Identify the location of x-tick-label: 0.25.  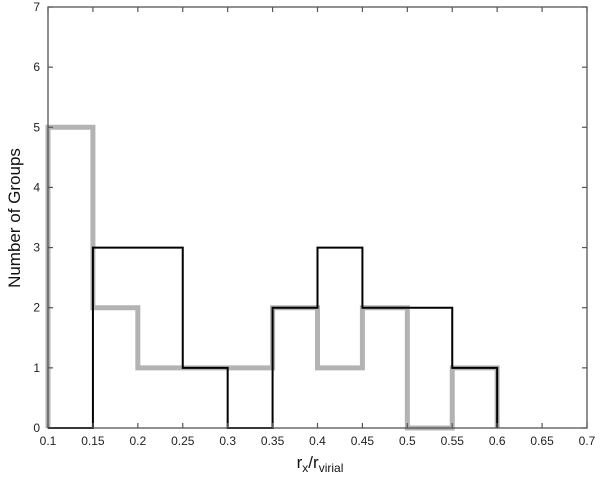
(183, 441).